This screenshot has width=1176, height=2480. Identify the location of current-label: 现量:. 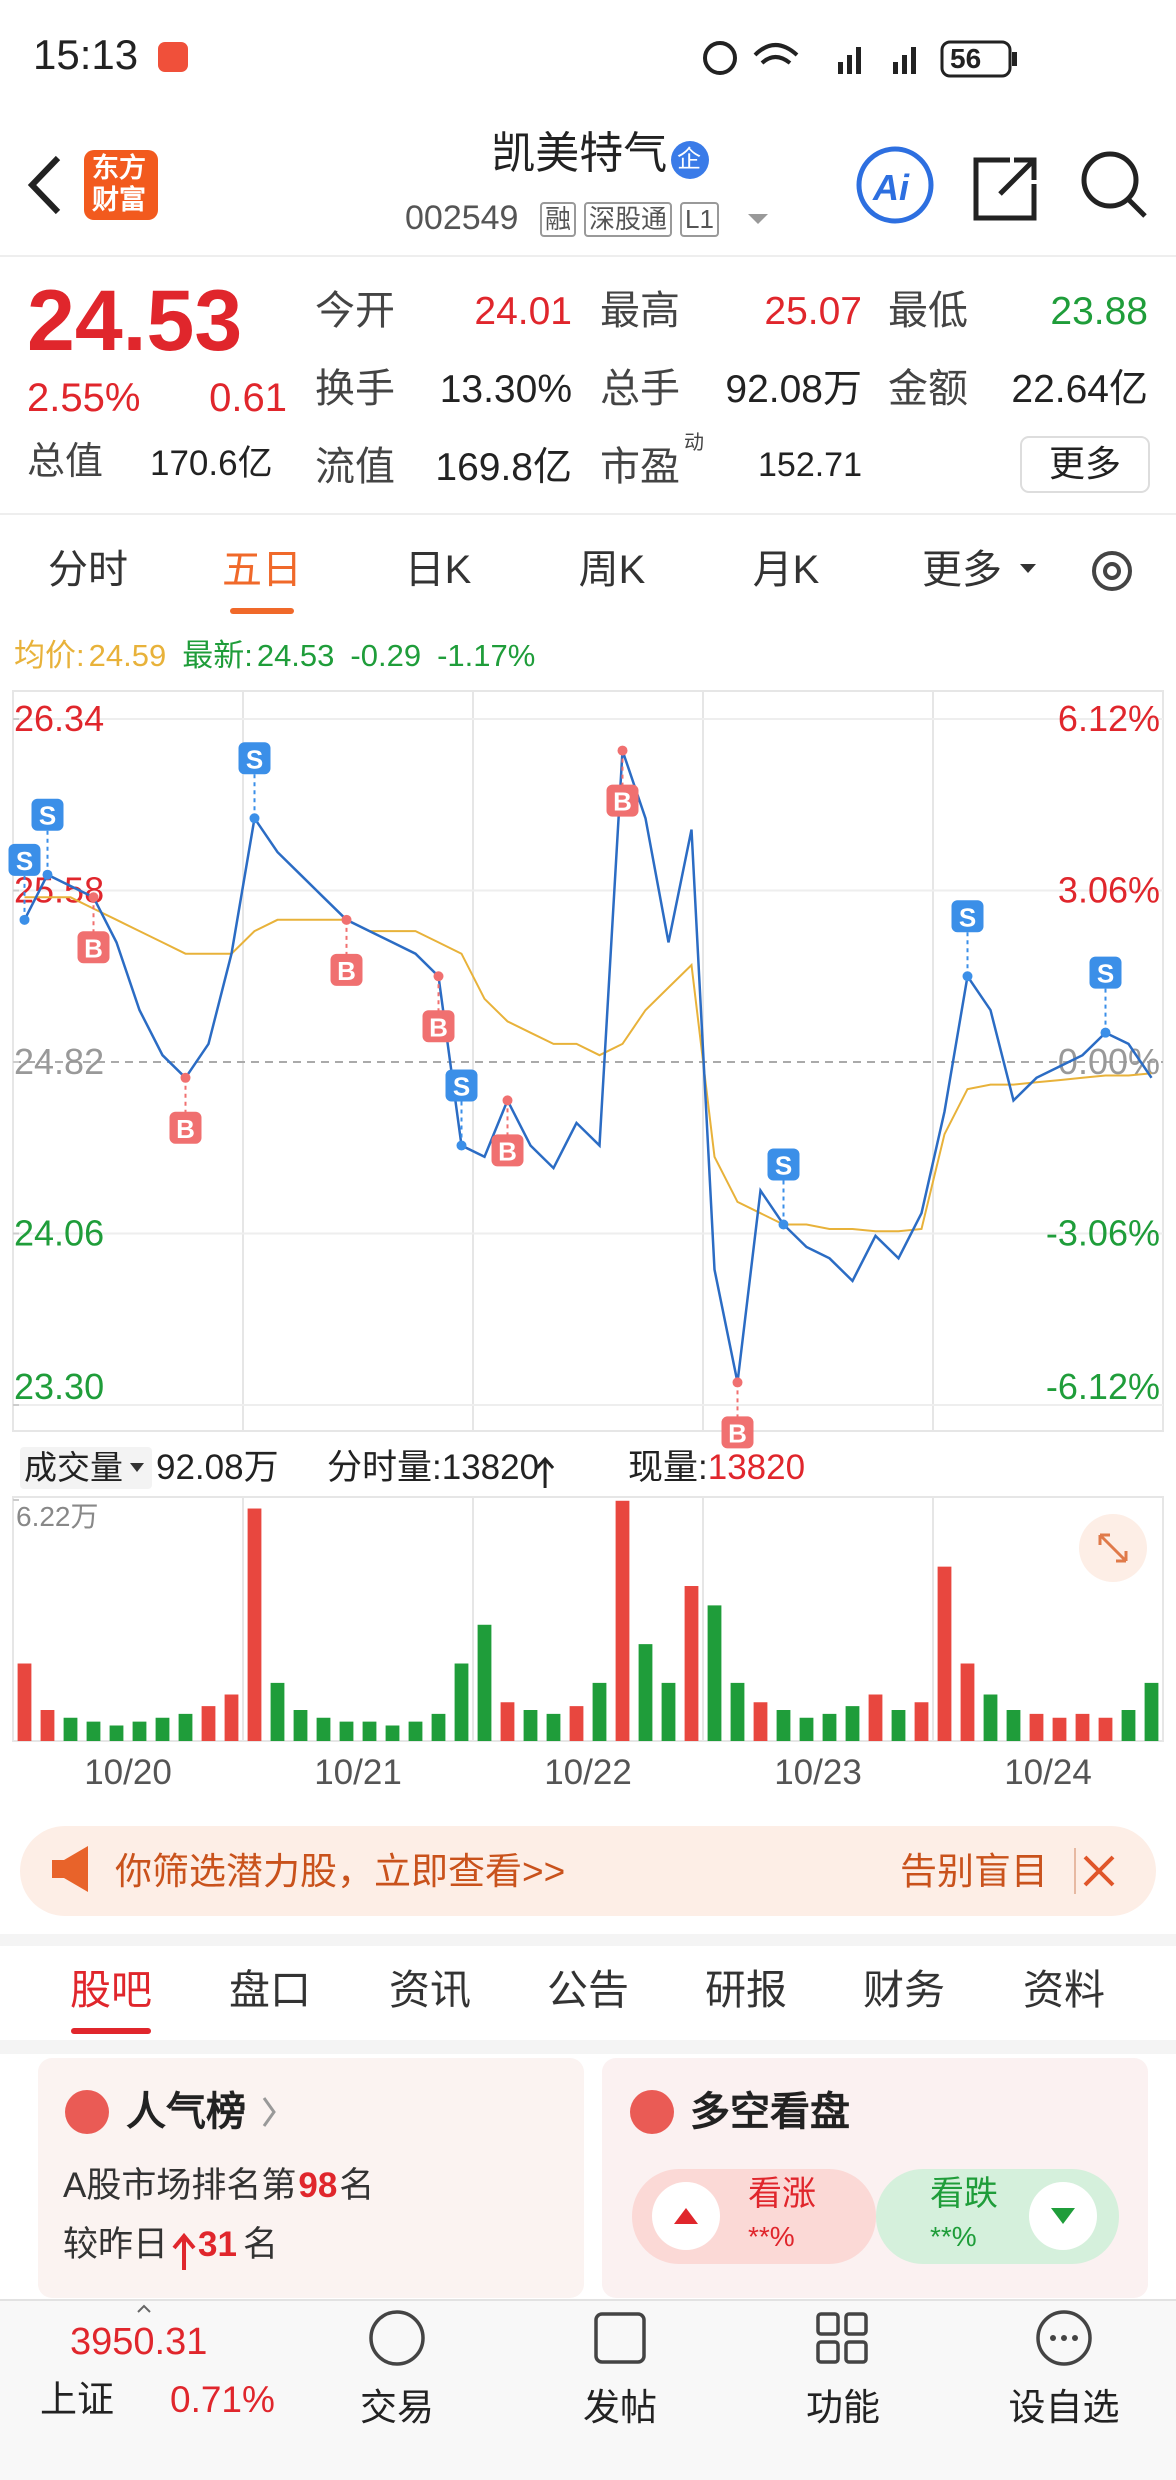
(668, 1467).